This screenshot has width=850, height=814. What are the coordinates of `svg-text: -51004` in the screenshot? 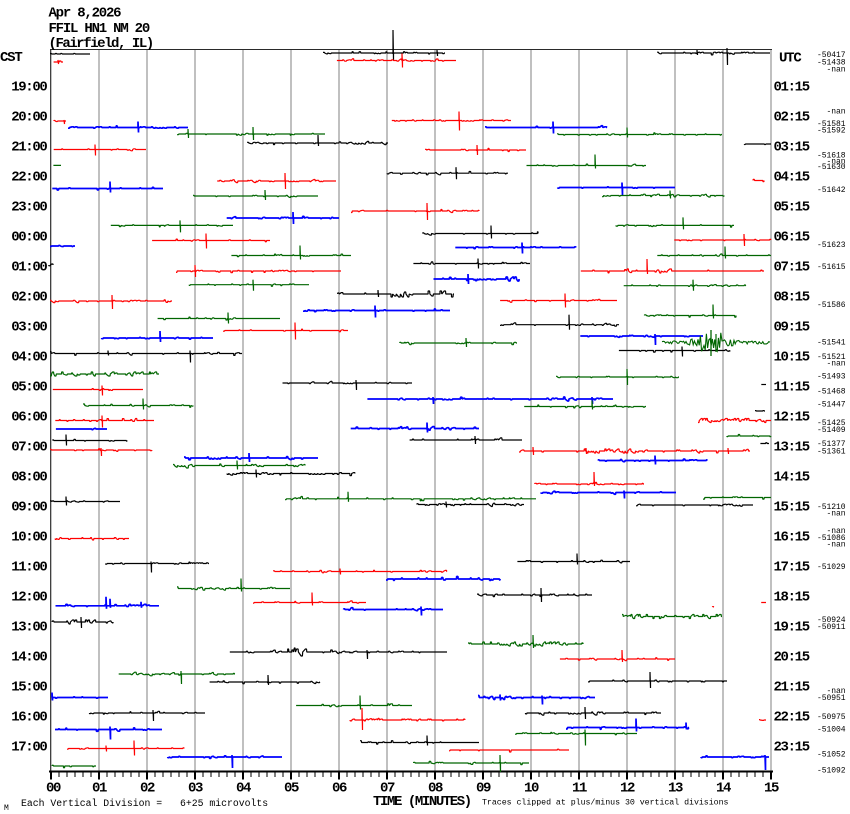 It's located at (831, 730).